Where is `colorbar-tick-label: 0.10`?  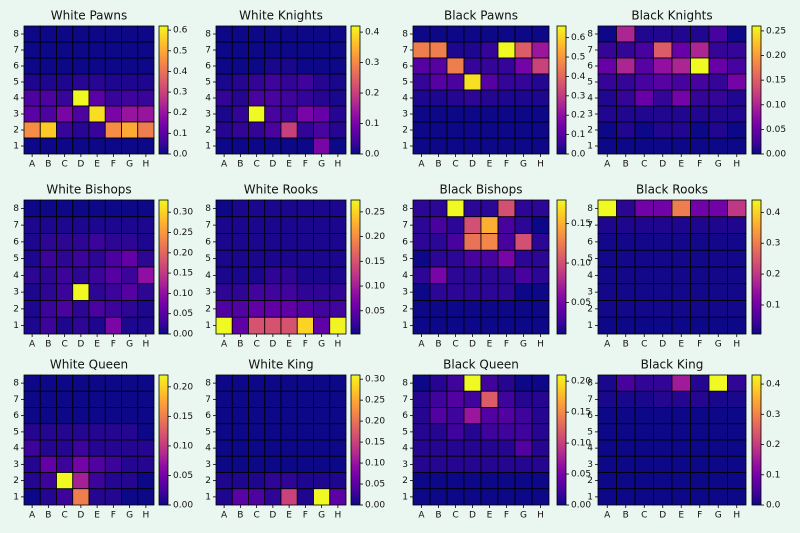 colorbar-tick-label: 0.10 is located at coordinates (183, 446).